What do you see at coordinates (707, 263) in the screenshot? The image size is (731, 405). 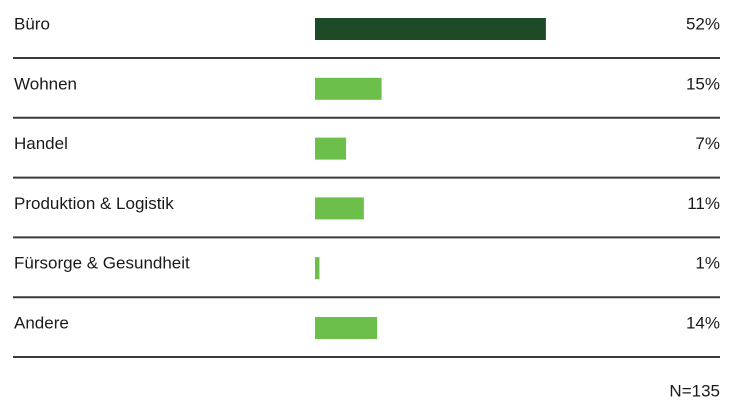 I see `value-label: 1%` at bounding box center [707, 263].